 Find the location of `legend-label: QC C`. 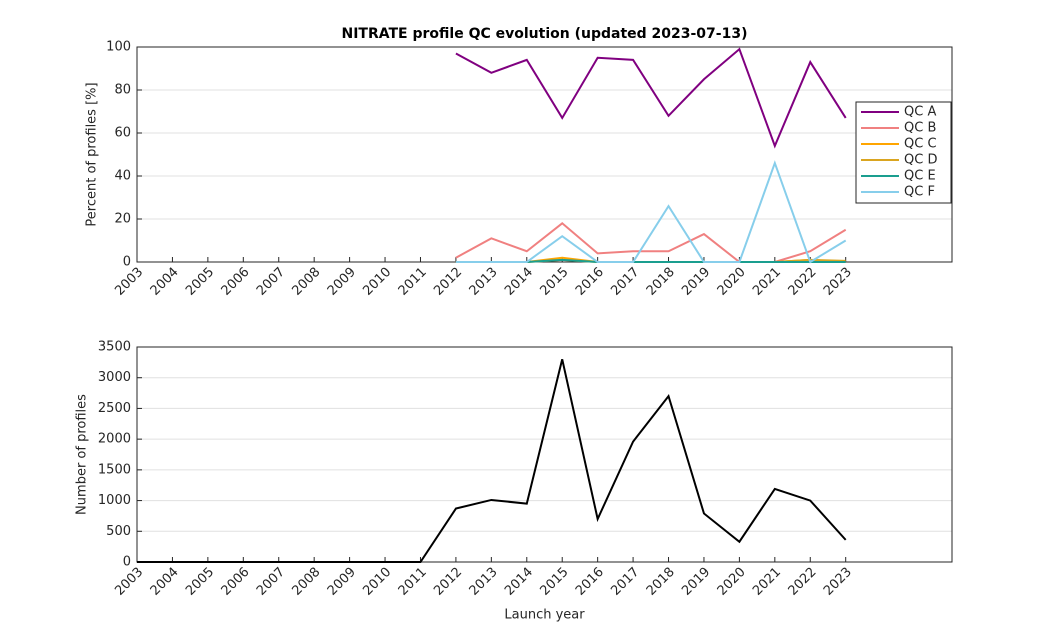

legend-label: QC C is located at coordinates (920, 144).